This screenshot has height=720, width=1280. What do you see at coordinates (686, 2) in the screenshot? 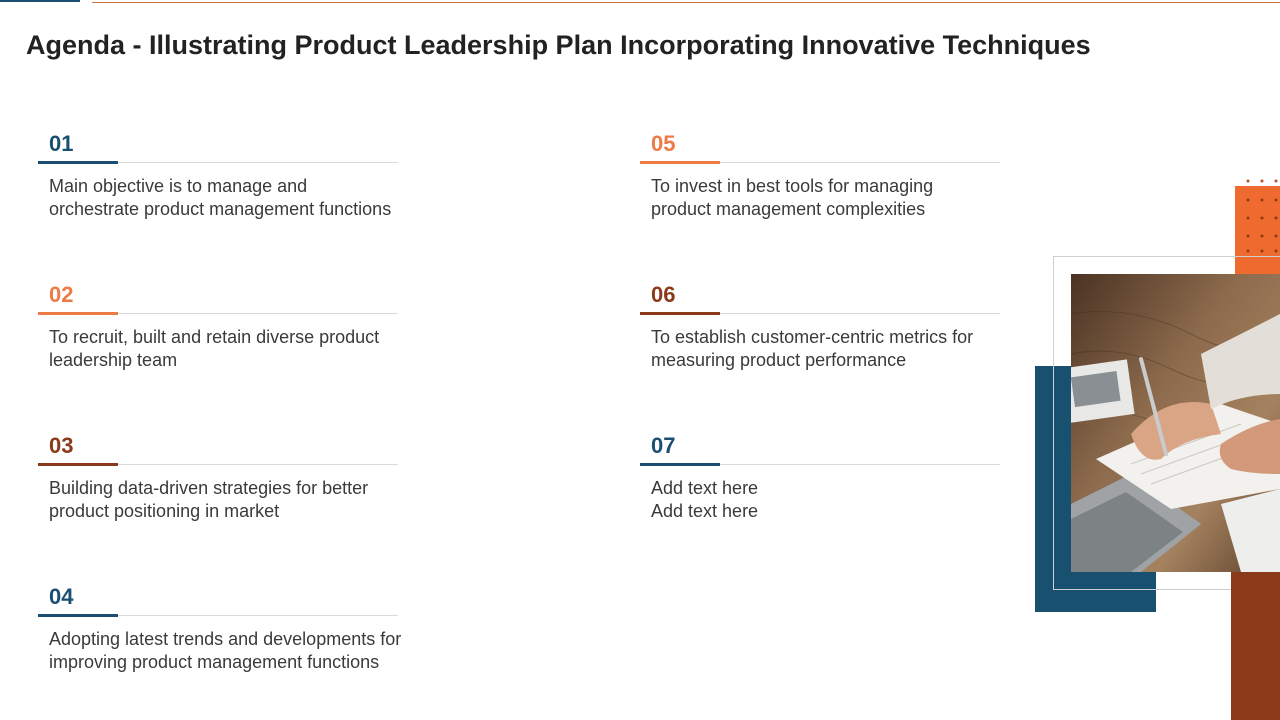
I see `top-divider-line` at bounding box center [686, 2].